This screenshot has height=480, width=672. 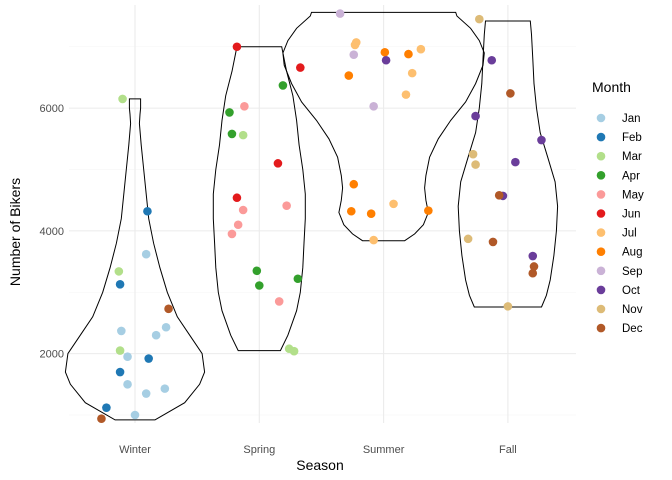 What do you see at coordinates (601, 118) in the screenshot?
I see `legend-swatch-jan` at bounding box center [601, 118].